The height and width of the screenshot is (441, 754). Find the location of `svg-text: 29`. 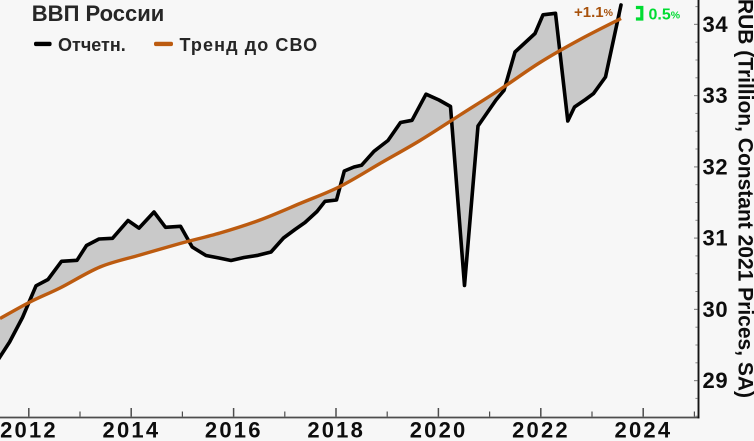

svg-text: 29 is located at coordinates (716, 380).